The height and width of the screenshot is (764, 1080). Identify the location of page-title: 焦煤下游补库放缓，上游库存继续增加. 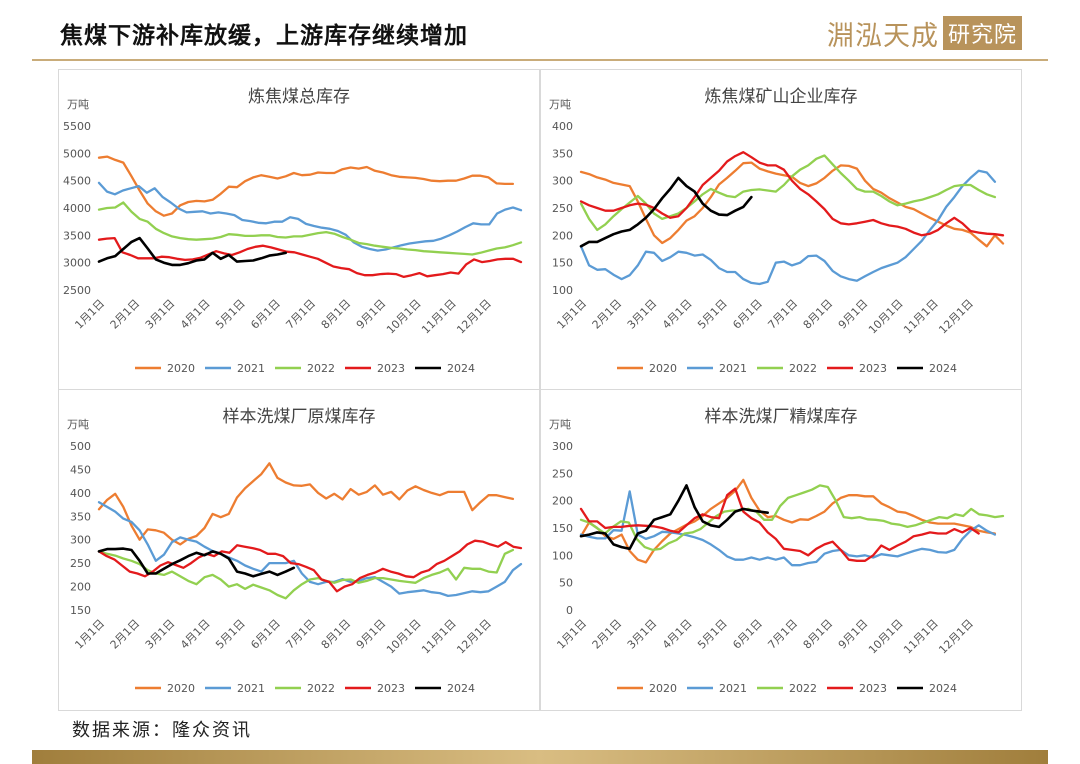
(264, 35).